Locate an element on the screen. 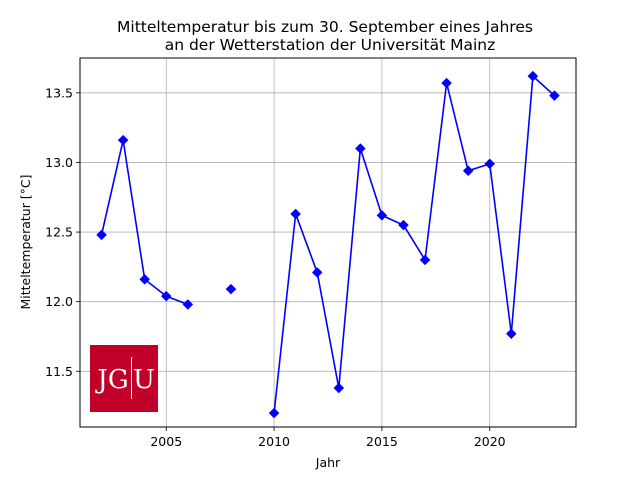 The height and width of the screenshot is (480, 640). jgu-logo-text-right: U is located at coordinates (144, 380).